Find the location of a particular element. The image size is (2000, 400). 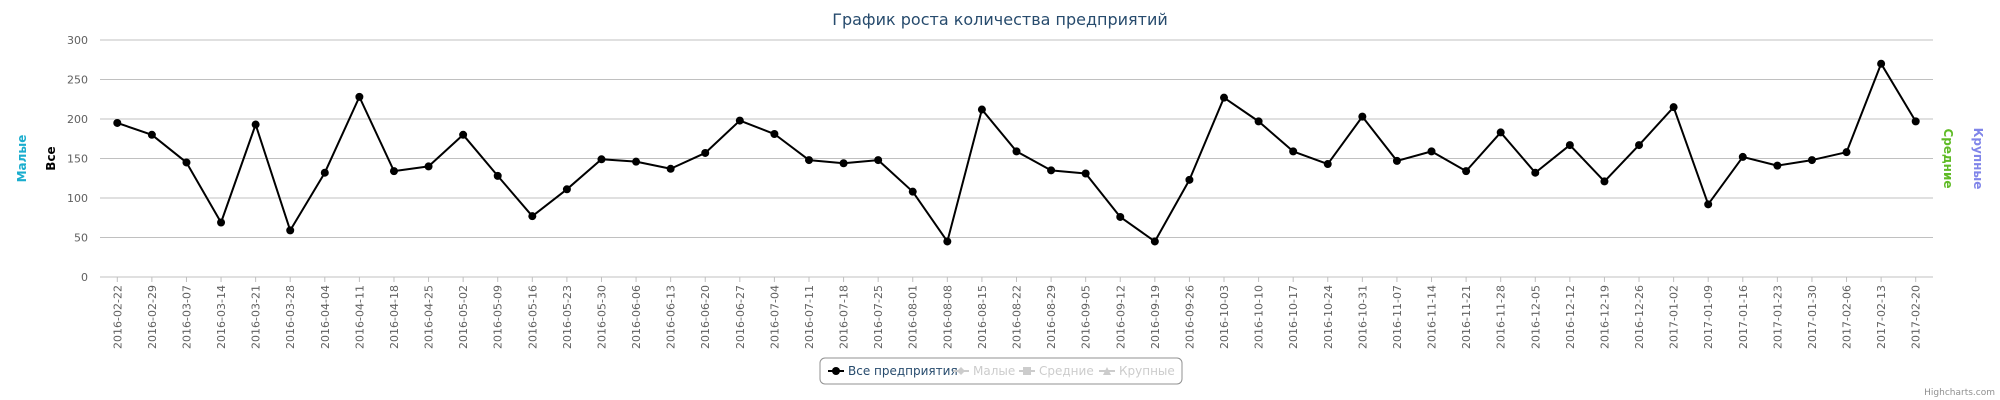

legend-label: Все предприятия is located at coordinates (903, 371).